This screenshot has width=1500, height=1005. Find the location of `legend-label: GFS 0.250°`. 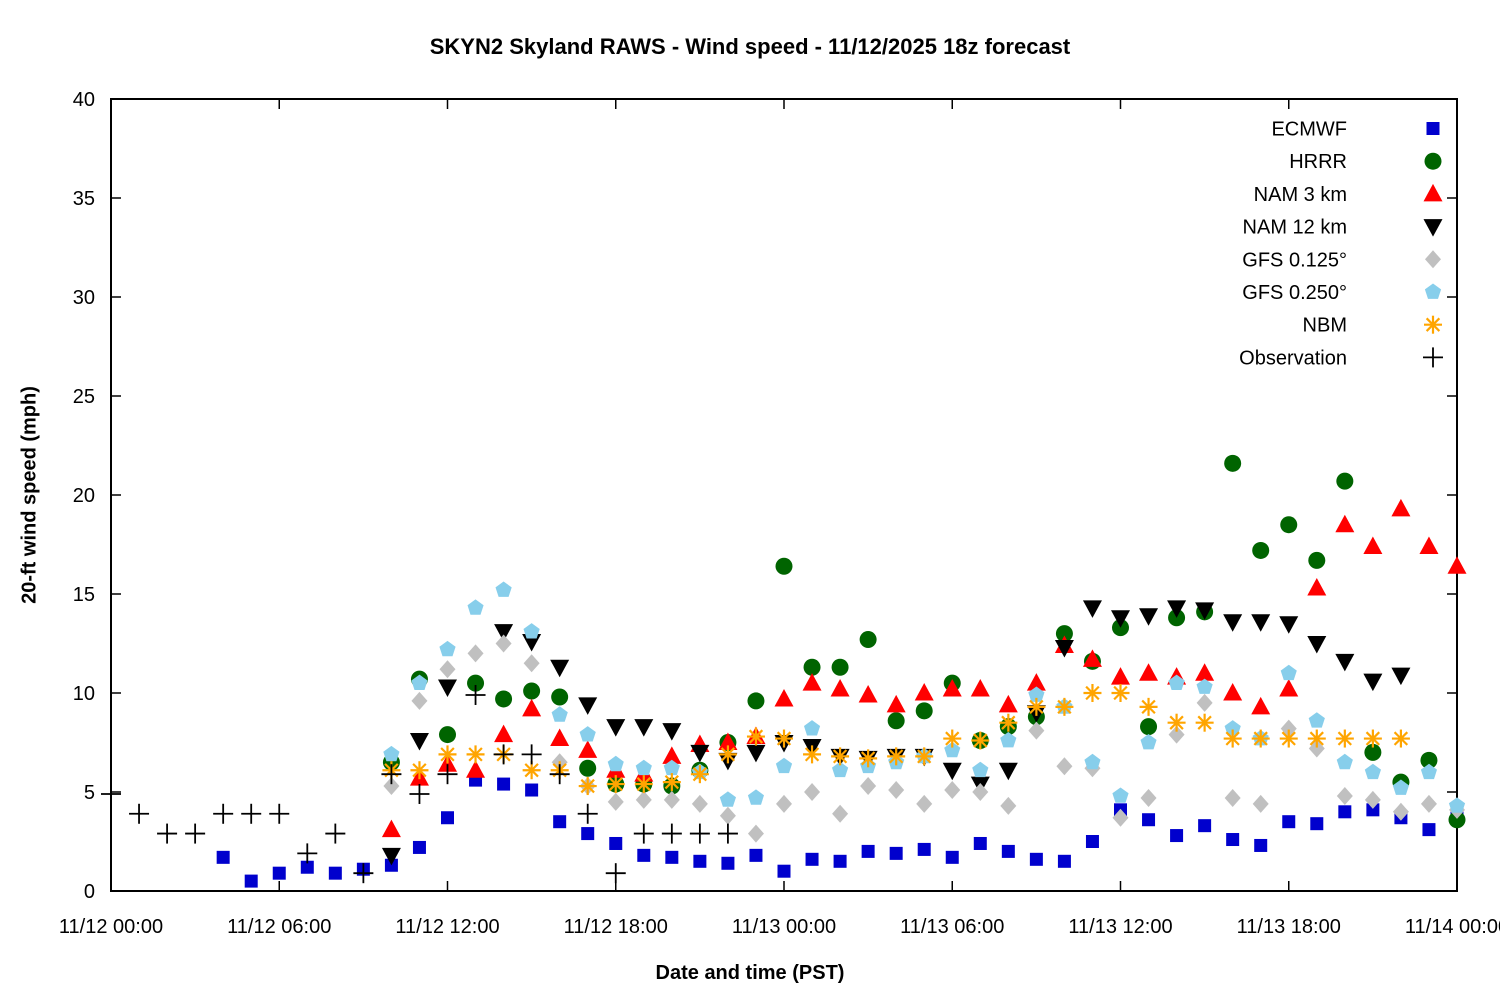

legend-label: GFS 0.250° is located at coordinates (1294, 293).